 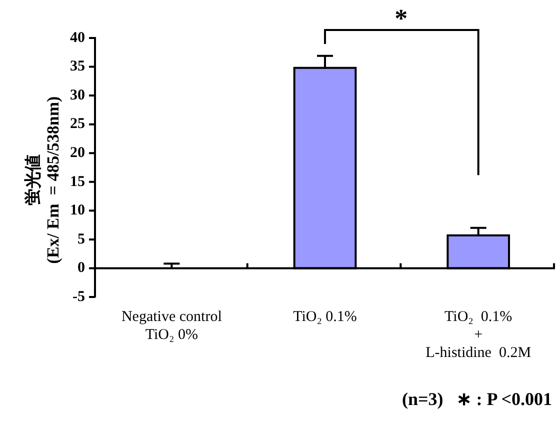 I want to click on y-tick-label: 20, so click(x=77, y=152).